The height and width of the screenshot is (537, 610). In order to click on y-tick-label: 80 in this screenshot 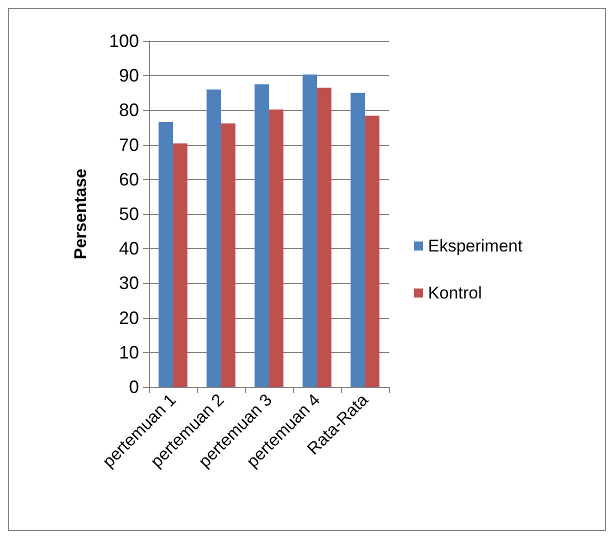, I will do `click(128, 110)`.